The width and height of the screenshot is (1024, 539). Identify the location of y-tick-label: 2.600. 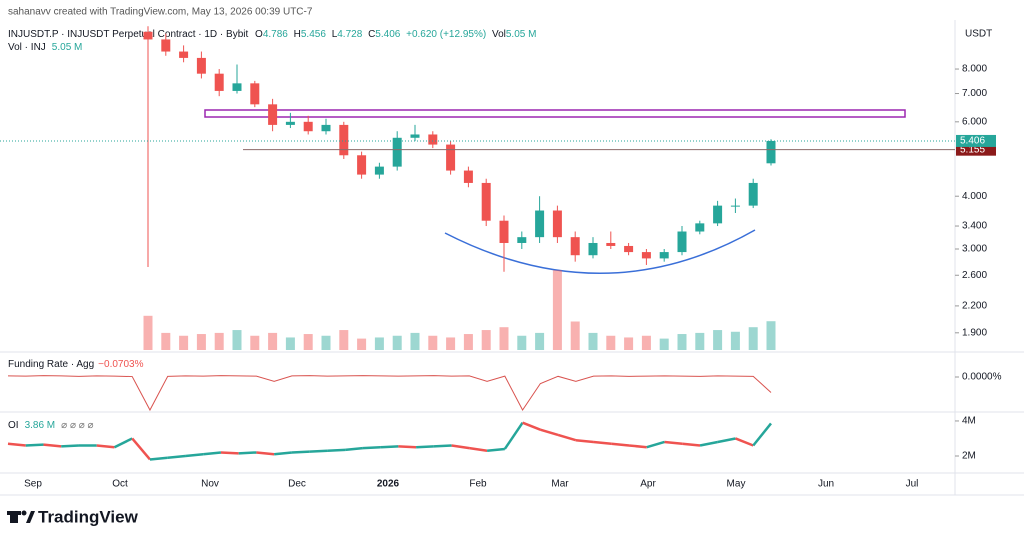
(974, 275).